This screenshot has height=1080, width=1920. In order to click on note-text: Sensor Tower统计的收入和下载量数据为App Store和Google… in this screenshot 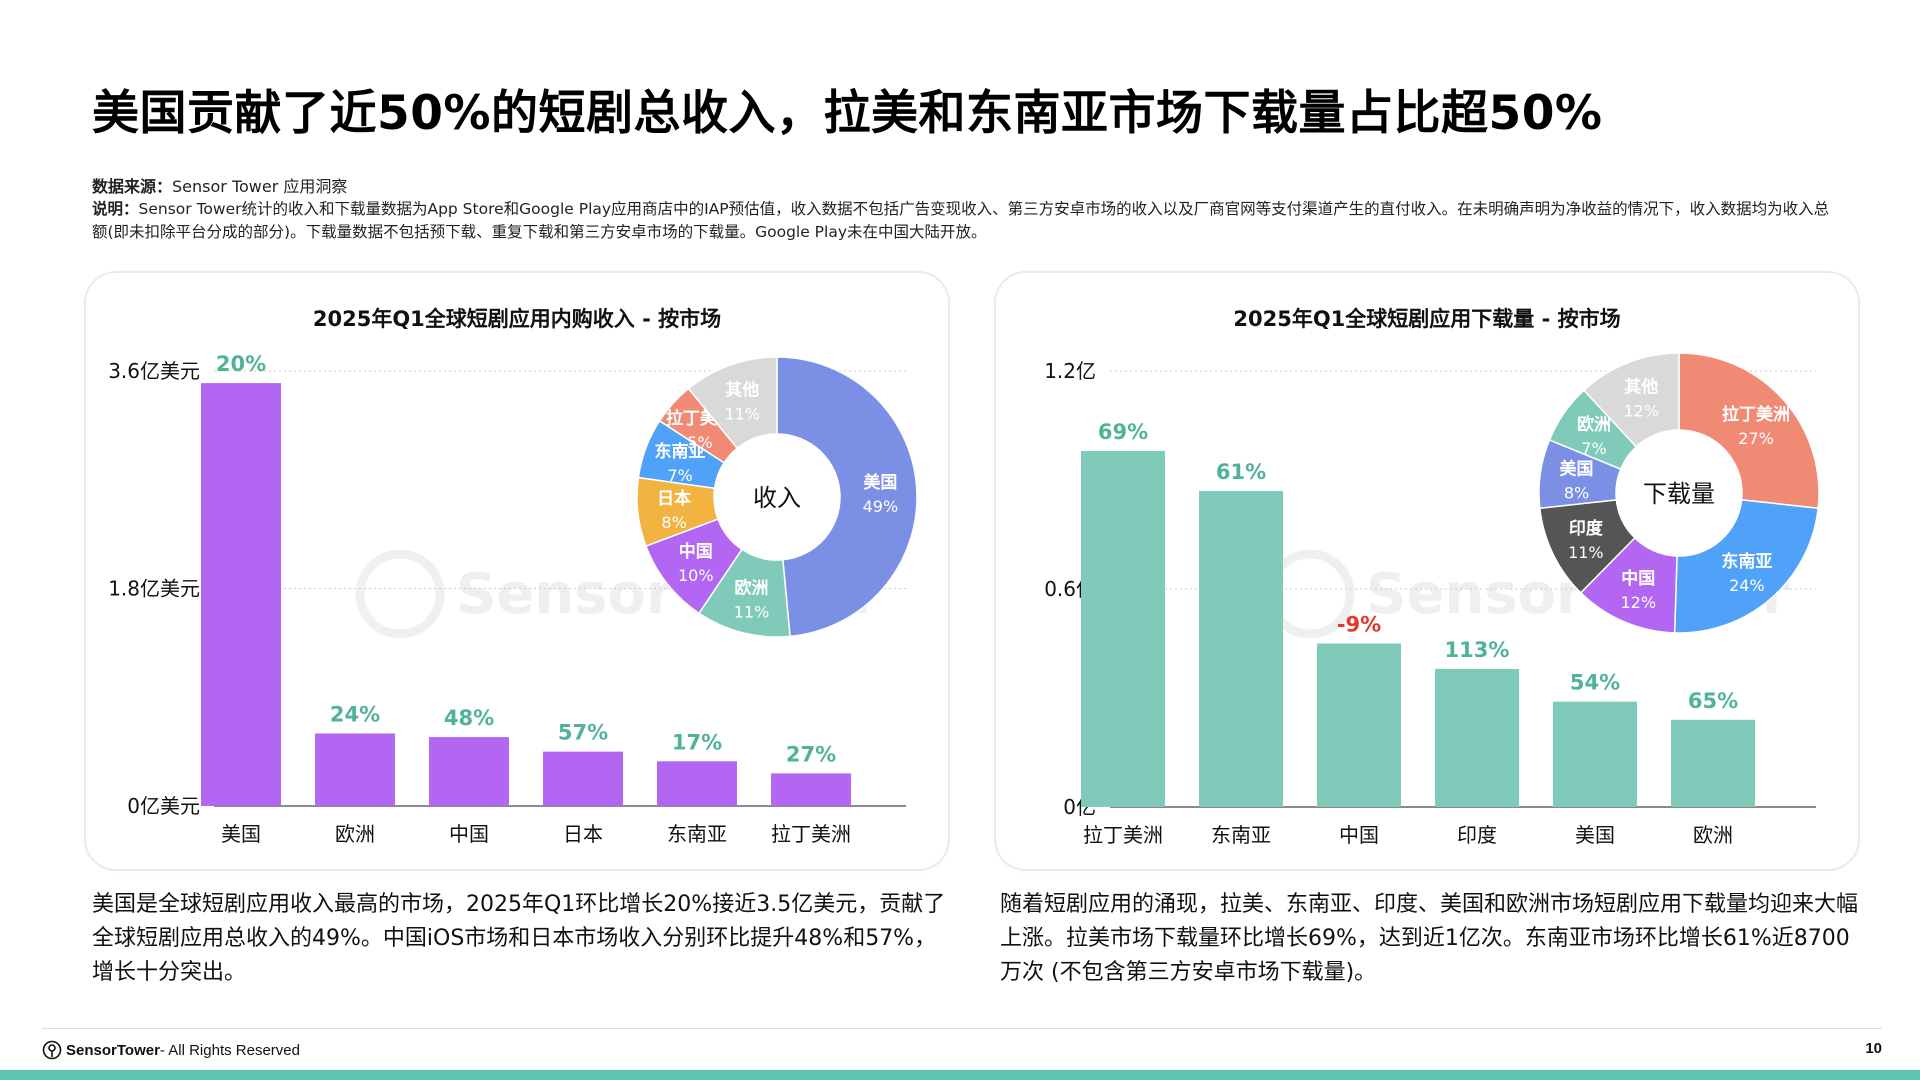, I will do `click(961, 220)`.